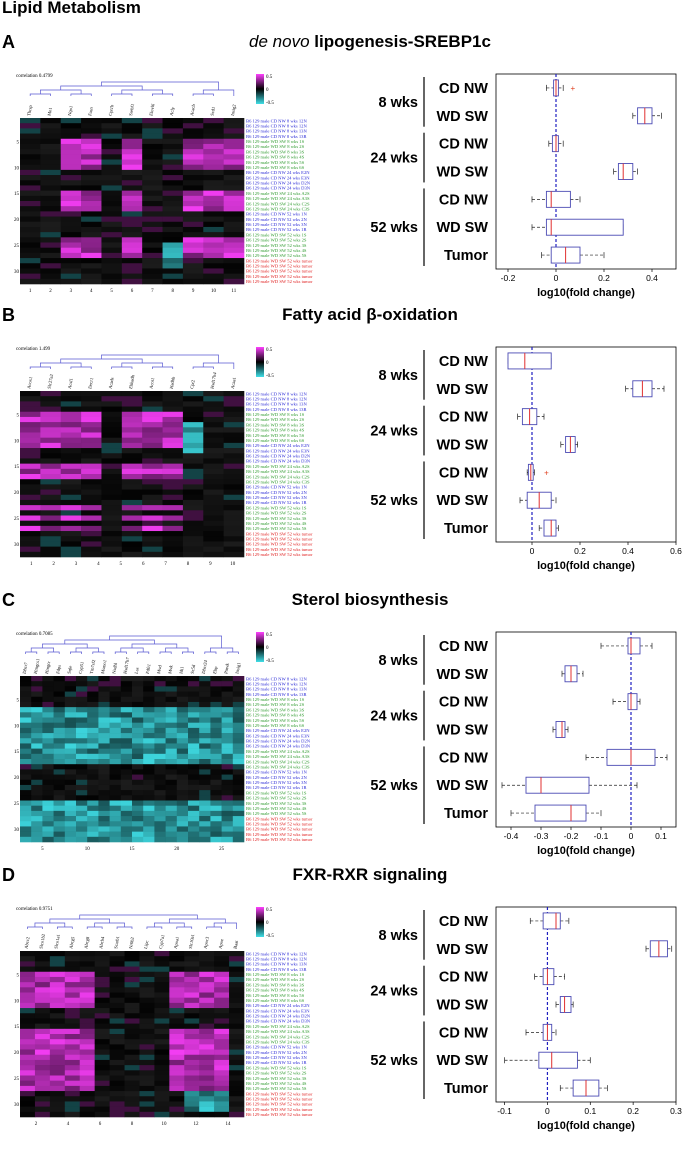  I want to click on time-label: 24 wks, so click(394, 717).